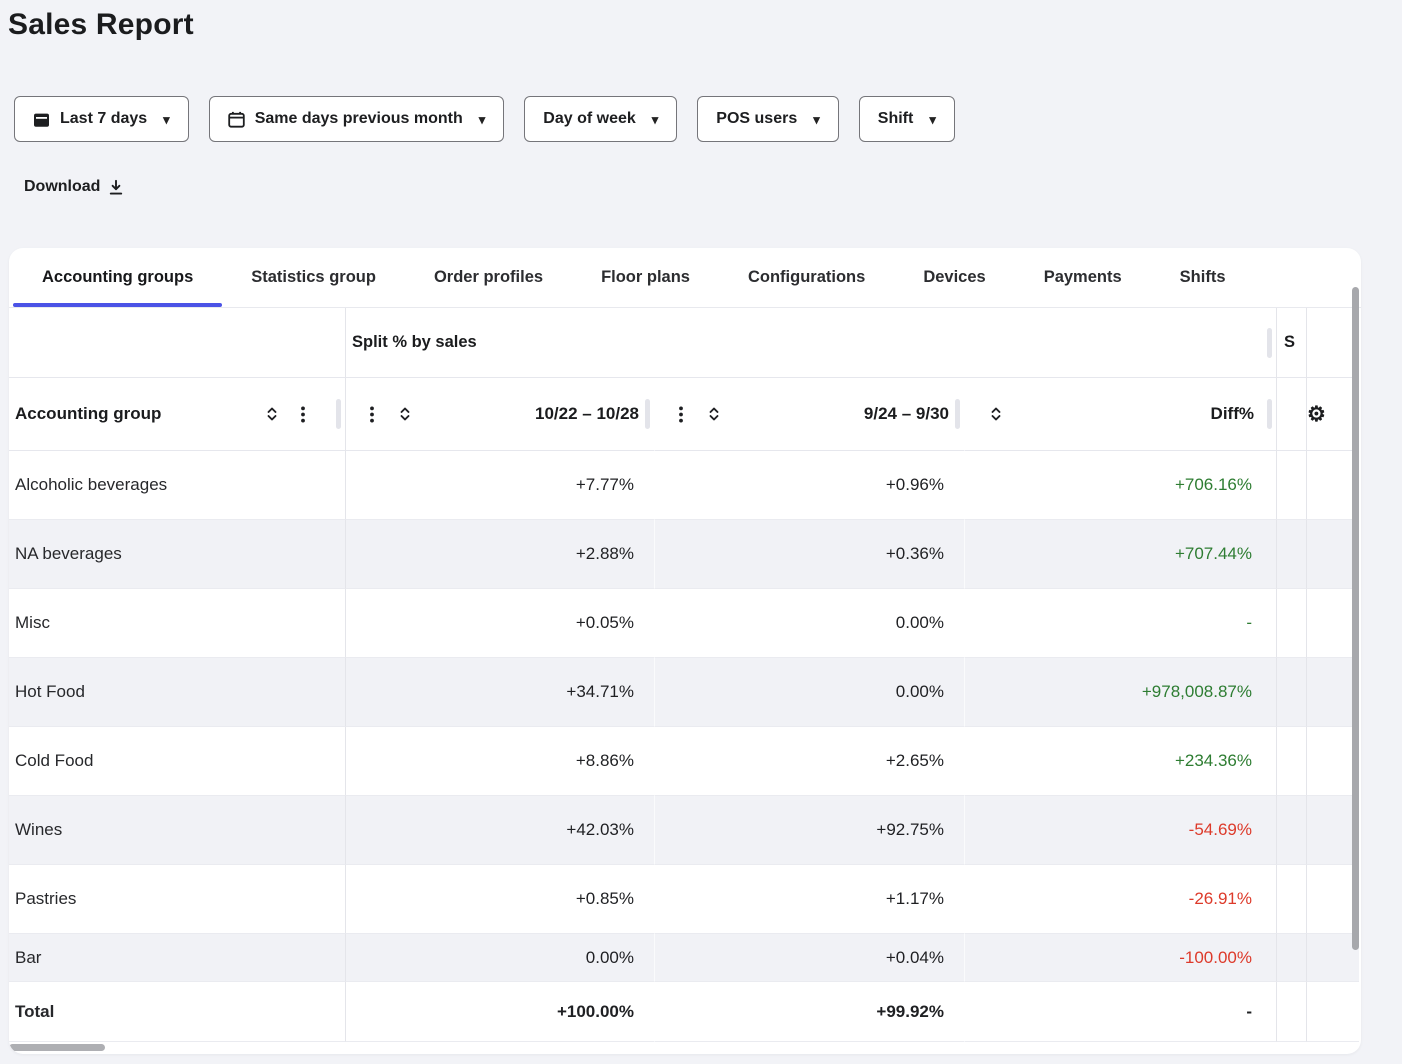 The width and height of the screenshot is (1402, 1064). I want to click on cell-accounting-group: Cold Food, so click(177, 761).